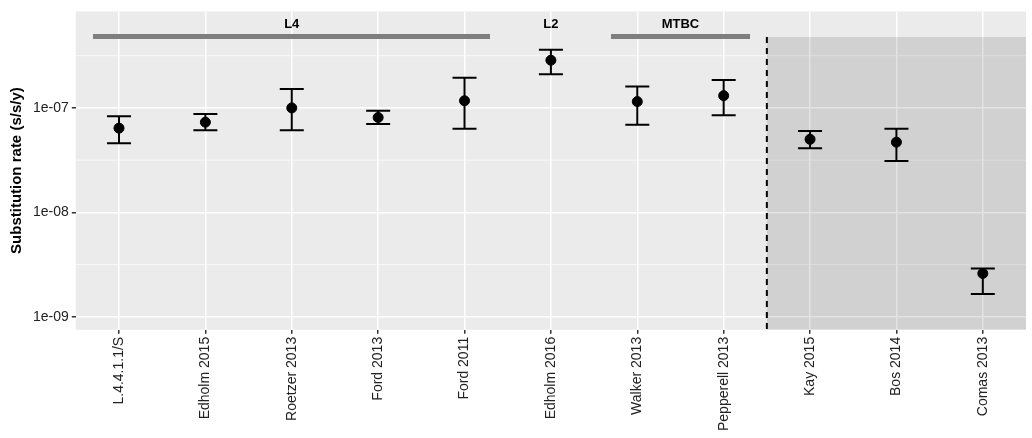 The width and height of the screenshot is (1032, 438). Describe the element at coordinates (981, 376) in the screenshot. I see `x-tick-label: Comas 2013` at that location.